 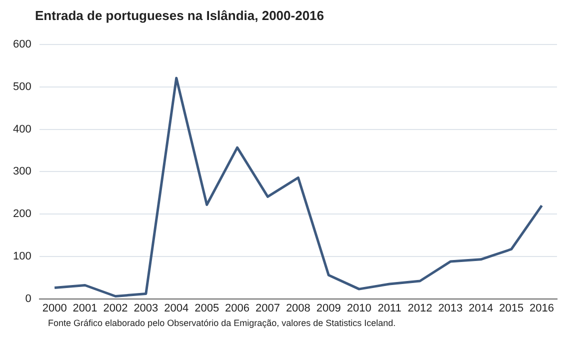 I want to click on chart-title: Entrada de portugueses na Islândia, 2000-2016, so click(x=179, y=15).